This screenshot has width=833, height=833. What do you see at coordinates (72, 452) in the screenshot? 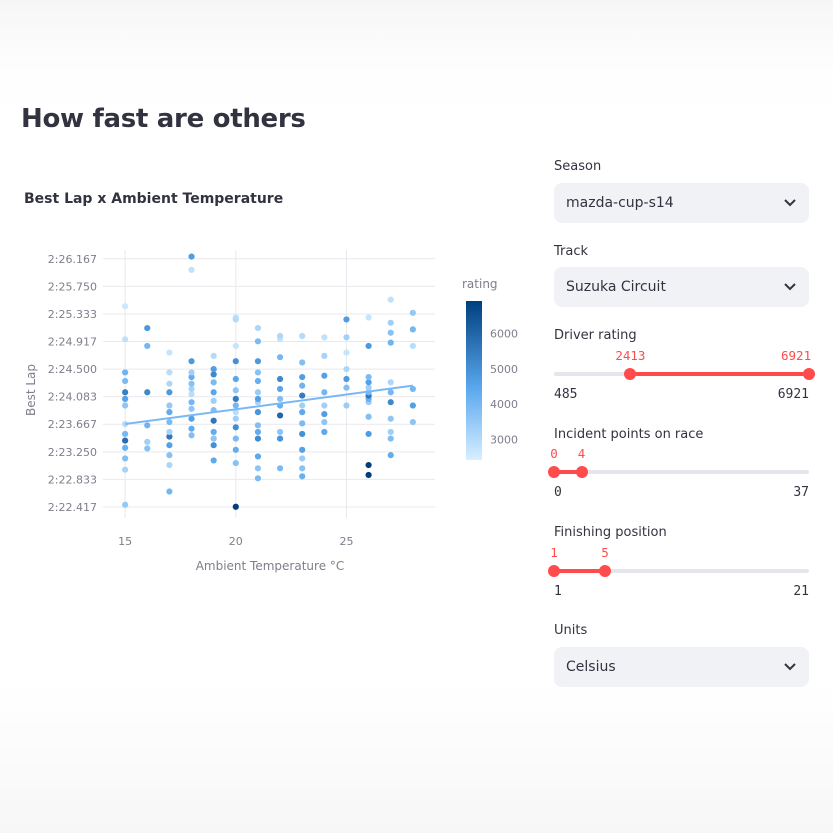
I see `y-tick-label: 2:23.250` at bounding box center [72, 452].